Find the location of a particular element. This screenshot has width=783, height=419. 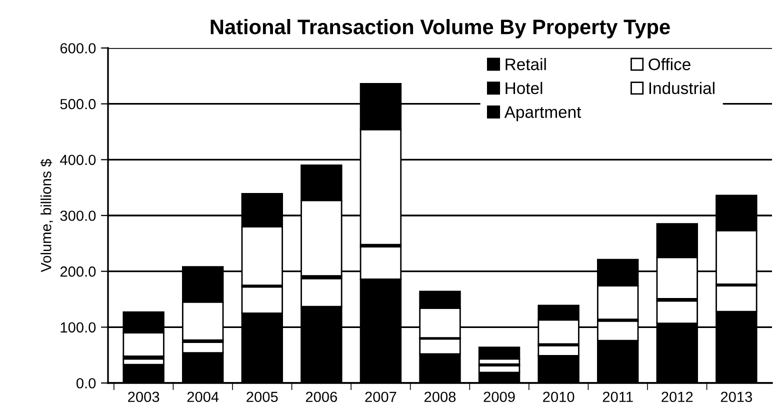

x-tick-label: 2012 is located at coordinates (677, 397).